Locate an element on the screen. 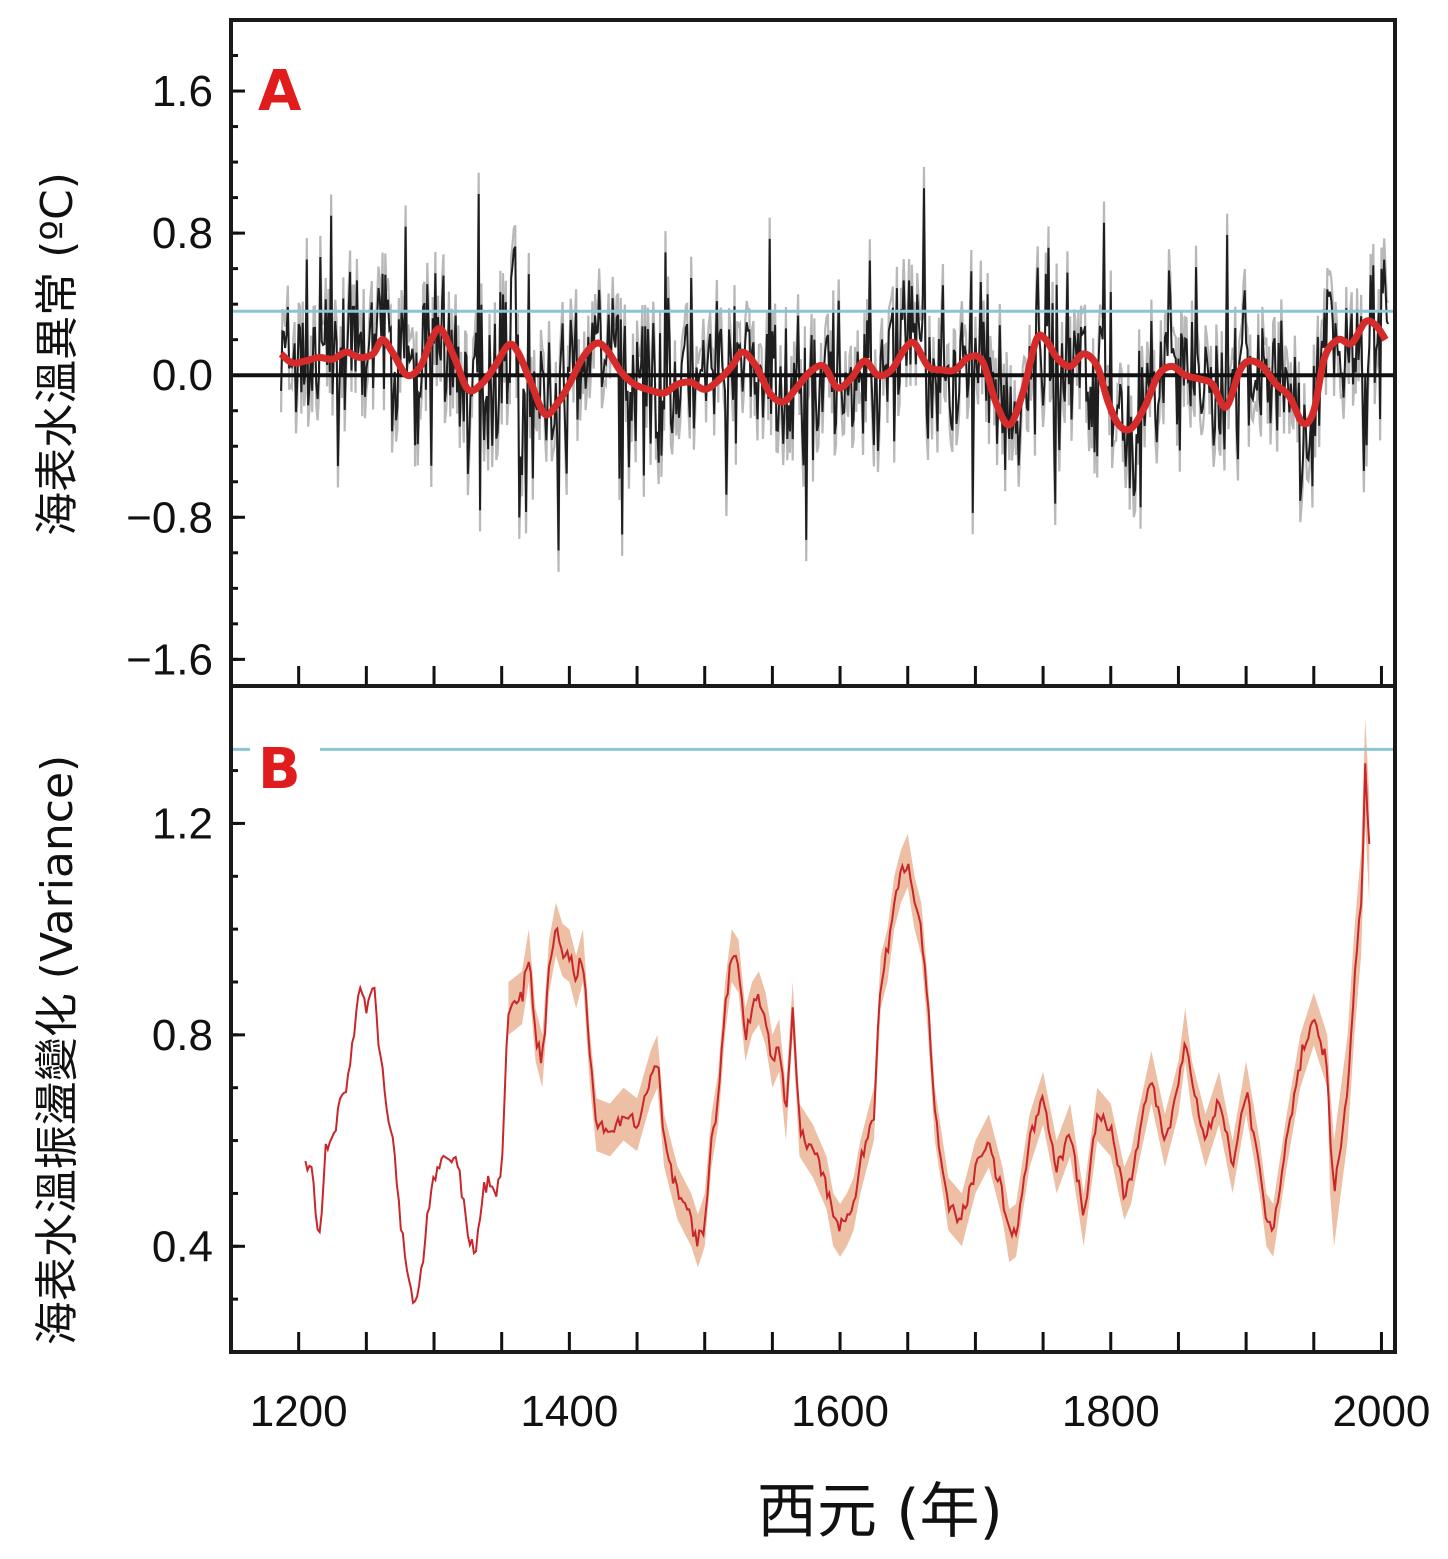  y-tick-label-b: 0.8 is located at coordinates (182, 1035).